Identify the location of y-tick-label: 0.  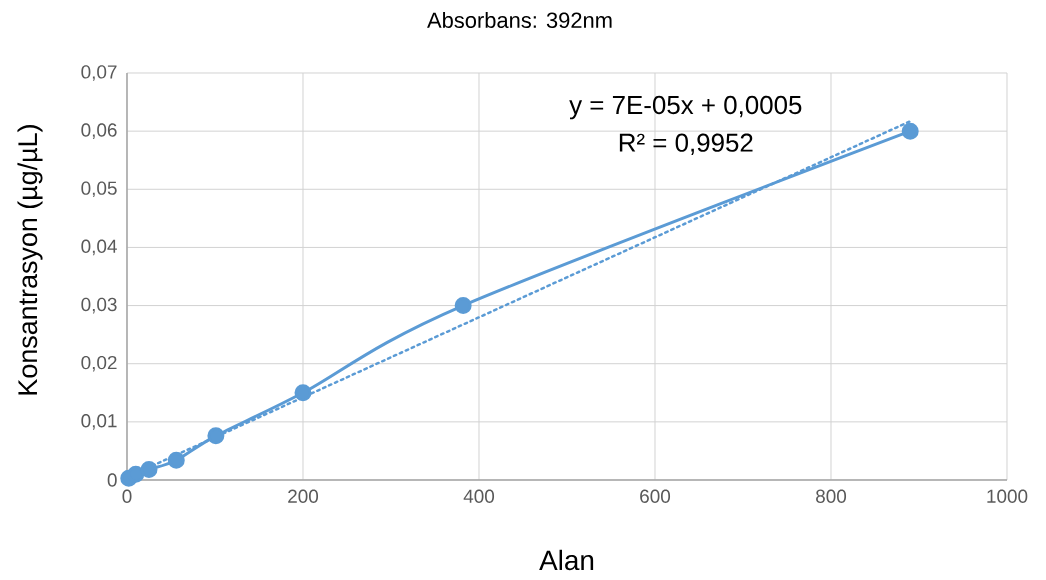
(112, 480).